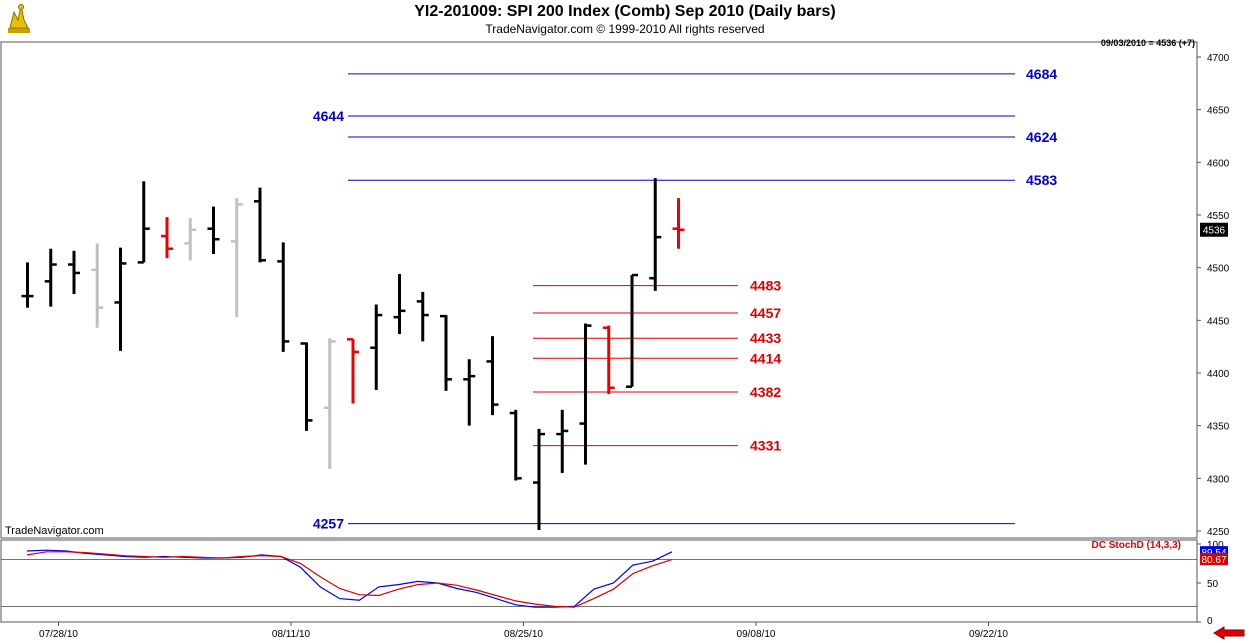  What do you see at coordinates (765, 338) in the screenshot?
I see `level-label: 4433` at bounding box center [765, 338].